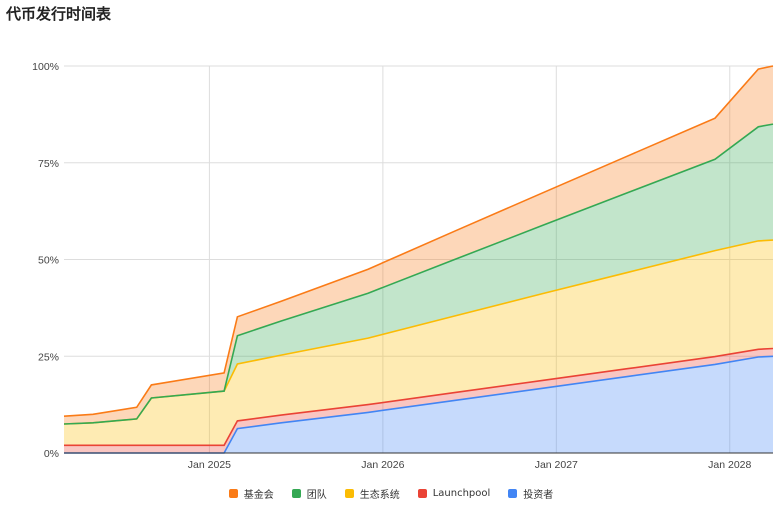  Describe the element at coordinates (461, 493) in the screenshot. I see `legend-label: Launchpool` at that location.